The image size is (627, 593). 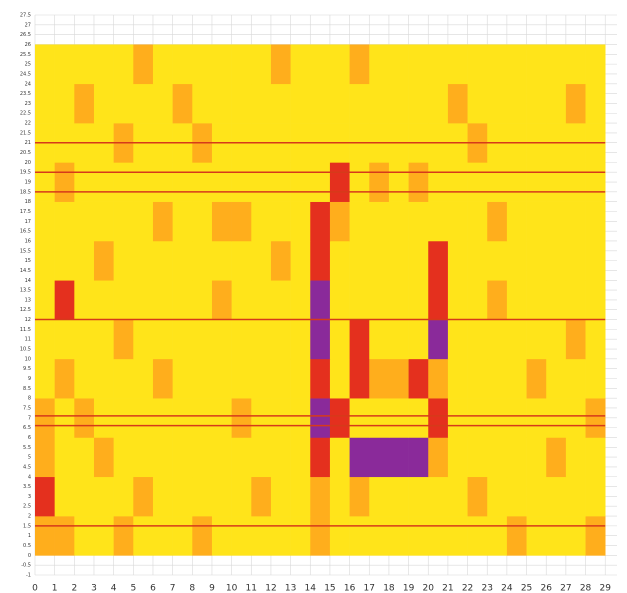 I want to click on y-tick-label: 0, so click(x=29, y=556).